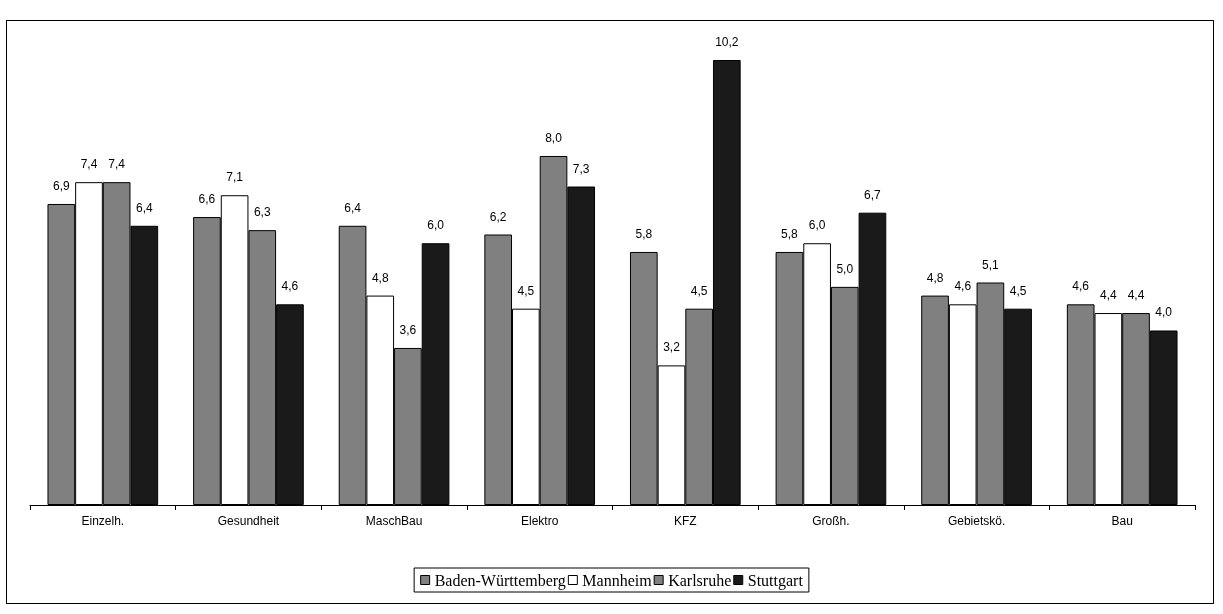 The height and width of the screenshot is (614, 1223). What do you see at coordinates (103, 521) in the screenshot?
I see `x-tick-label: Einzelh.` at bounding box center [103, 521].